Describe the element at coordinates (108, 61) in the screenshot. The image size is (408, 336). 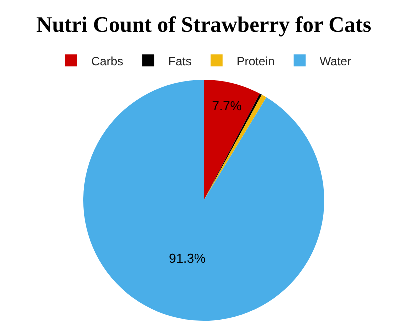
I see `legend-label: Carbs` at that location.